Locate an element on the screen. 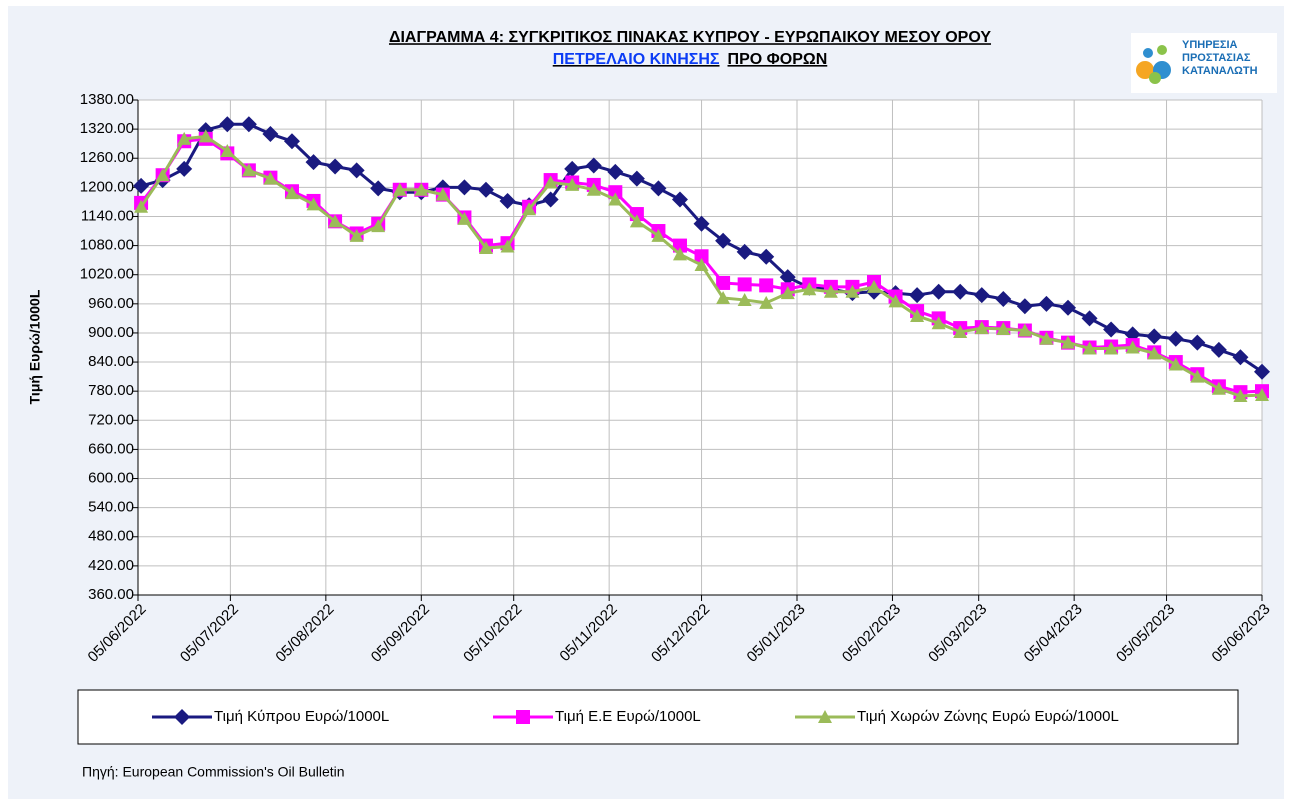  legend-label: Τιμή Κύπρου Ευρώ/1000L is located at coordinates (301, 716).